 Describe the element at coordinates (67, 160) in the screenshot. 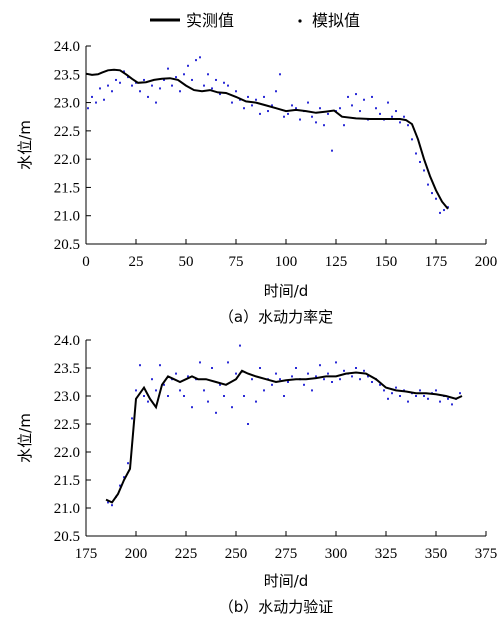

I see `chart-a-ytick-label: 22.0` at that location.